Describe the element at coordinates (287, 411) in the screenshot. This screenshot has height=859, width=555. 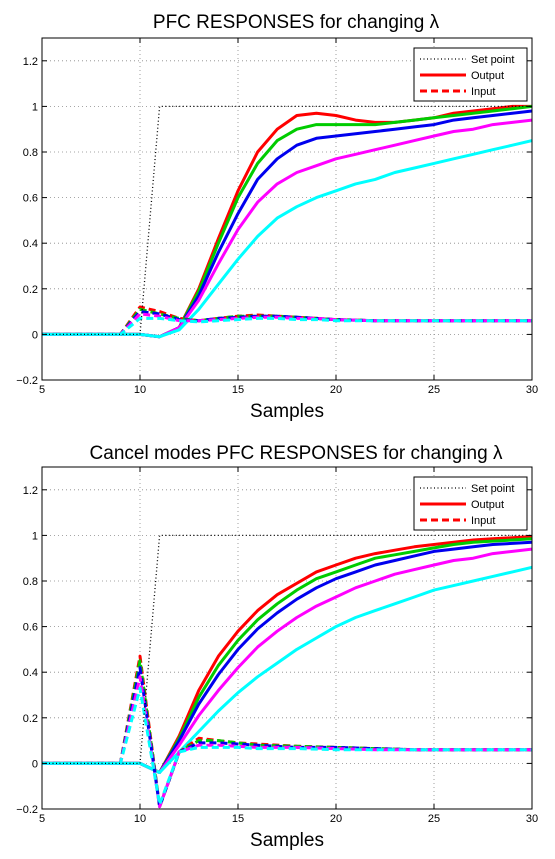
I see `chart-top-xlabel: Samples` at that location.